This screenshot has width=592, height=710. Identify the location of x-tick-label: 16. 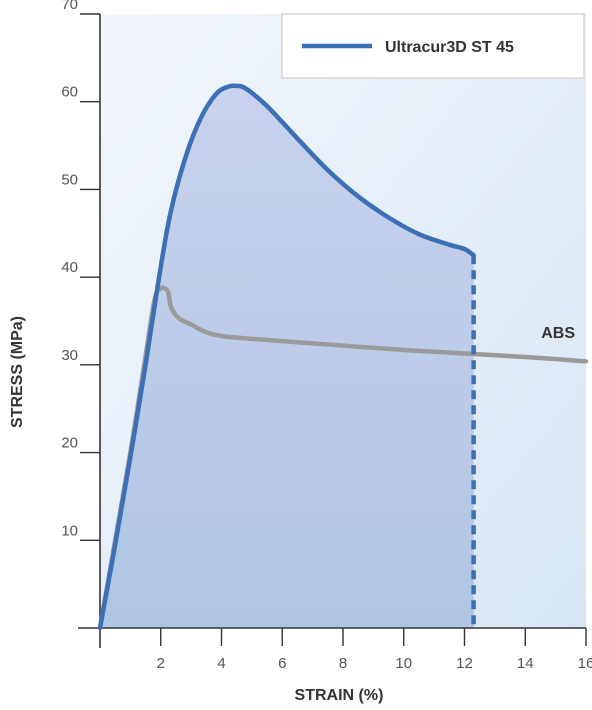
(585, 663).